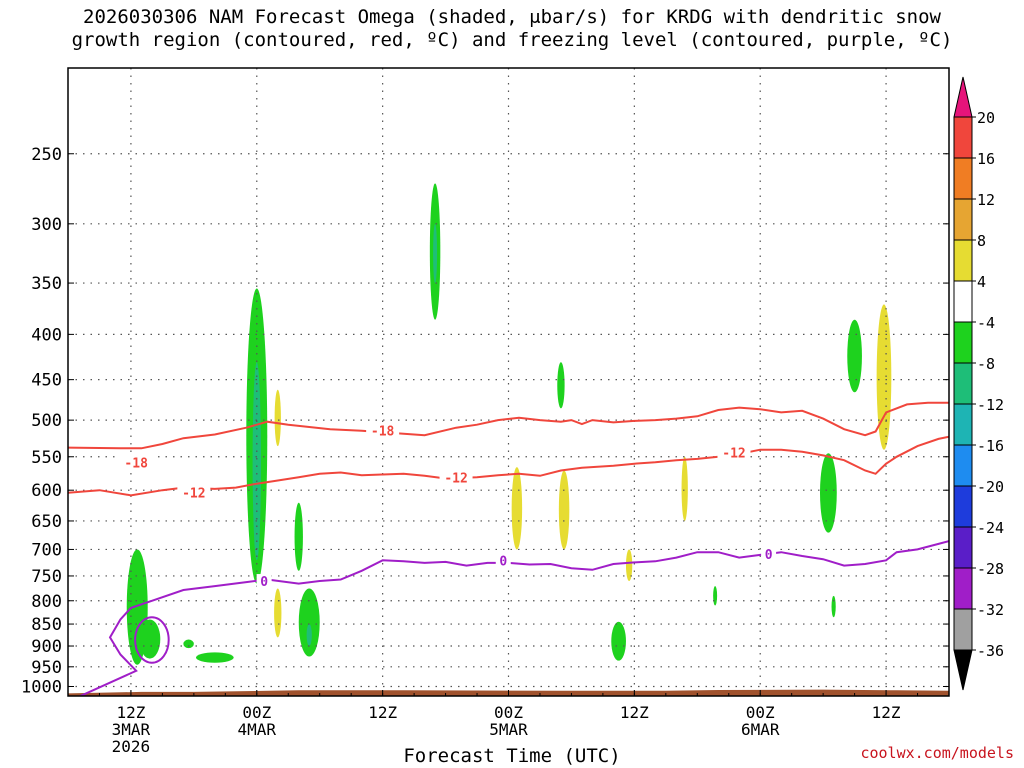 The height and width of the screenshot is (768, 1024). I want to click on x-tick-label-0-2: 3MAR, so click(131, 729).